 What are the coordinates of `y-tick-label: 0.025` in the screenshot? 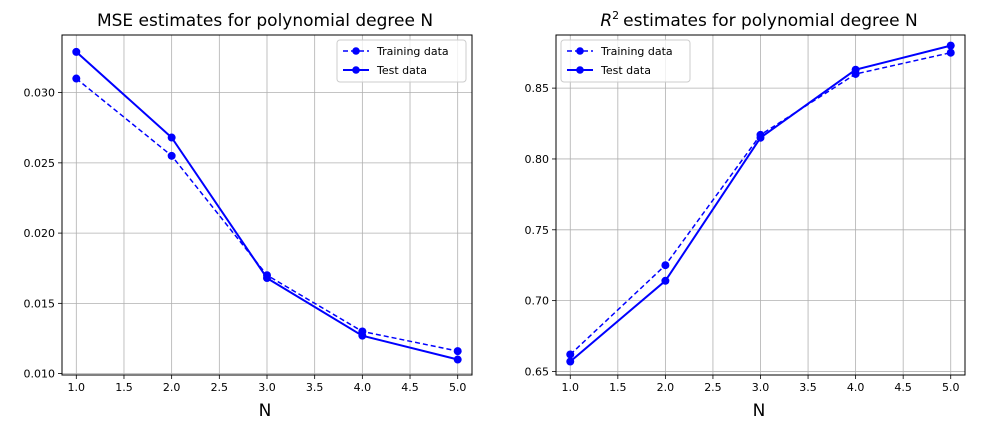 It's located at (40, 163).